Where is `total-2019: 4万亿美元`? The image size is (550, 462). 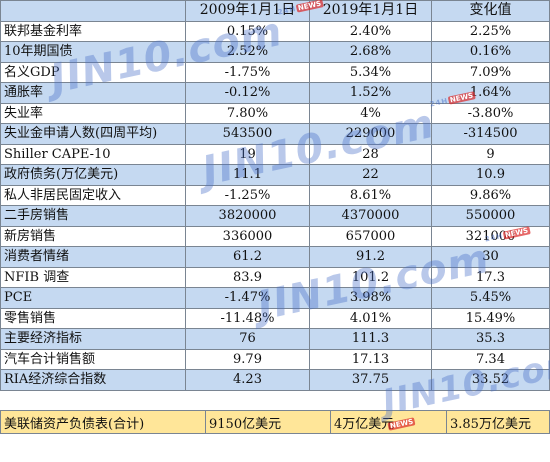 total-2019: 4万亿美元 is located at coordinates (388, 422).